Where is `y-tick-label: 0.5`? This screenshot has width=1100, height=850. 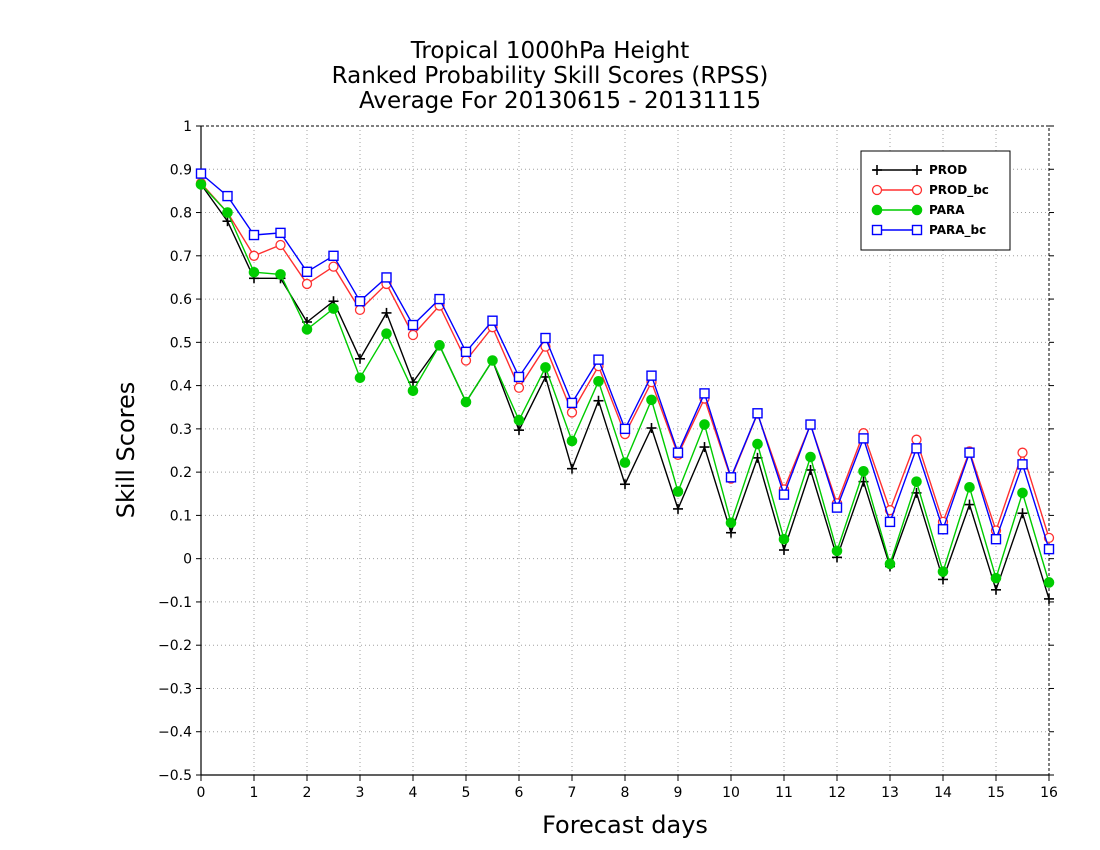
y-tick-label: 0.5 is located at coordinates (181, 343).